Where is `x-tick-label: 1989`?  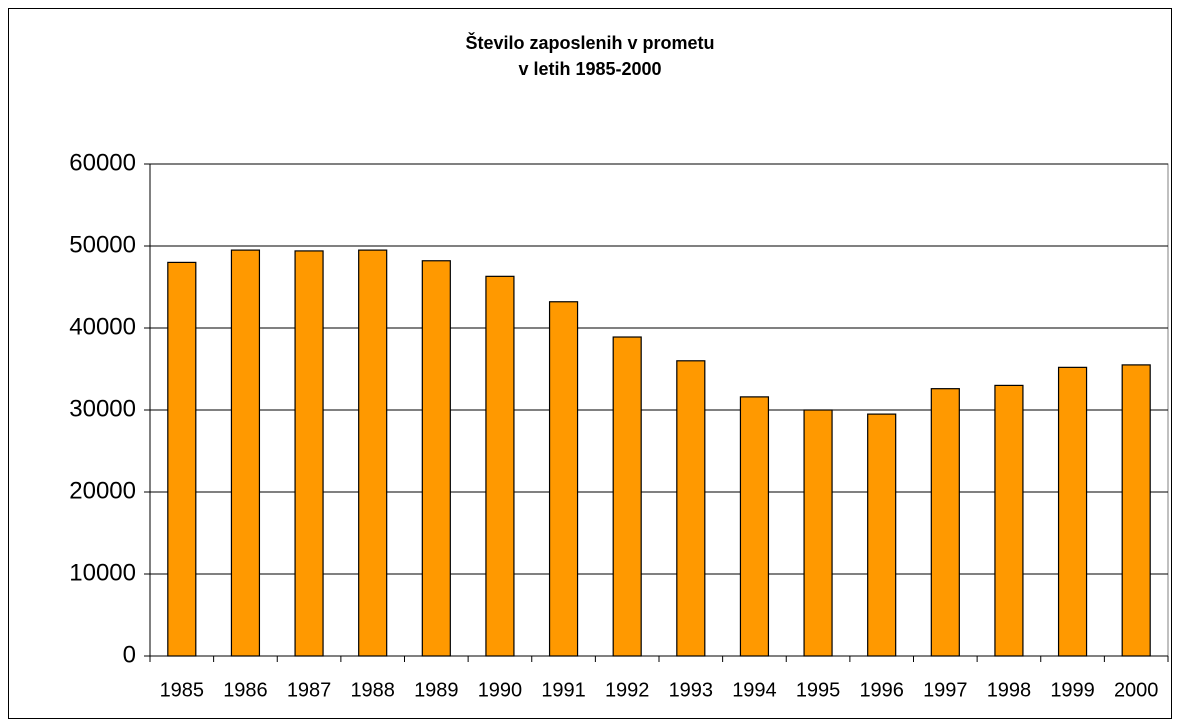
x-tick-label: 1989 is located at coordinates (436, 690).